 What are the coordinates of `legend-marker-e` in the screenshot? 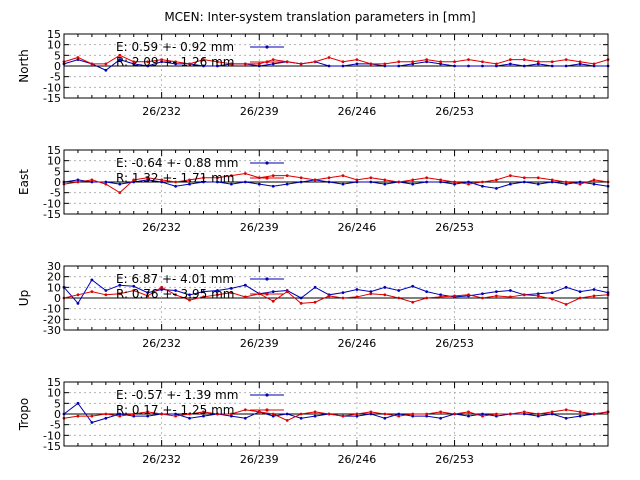 It's located at (267, 395).